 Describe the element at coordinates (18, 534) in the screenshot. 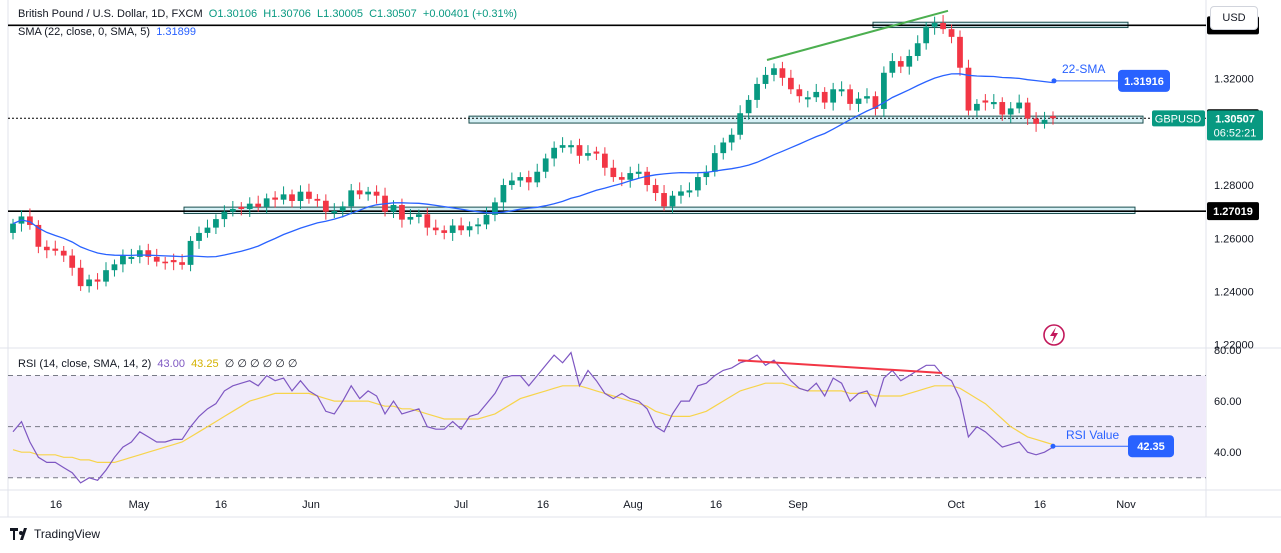

I see `tradingview-logo-icon` at that location.